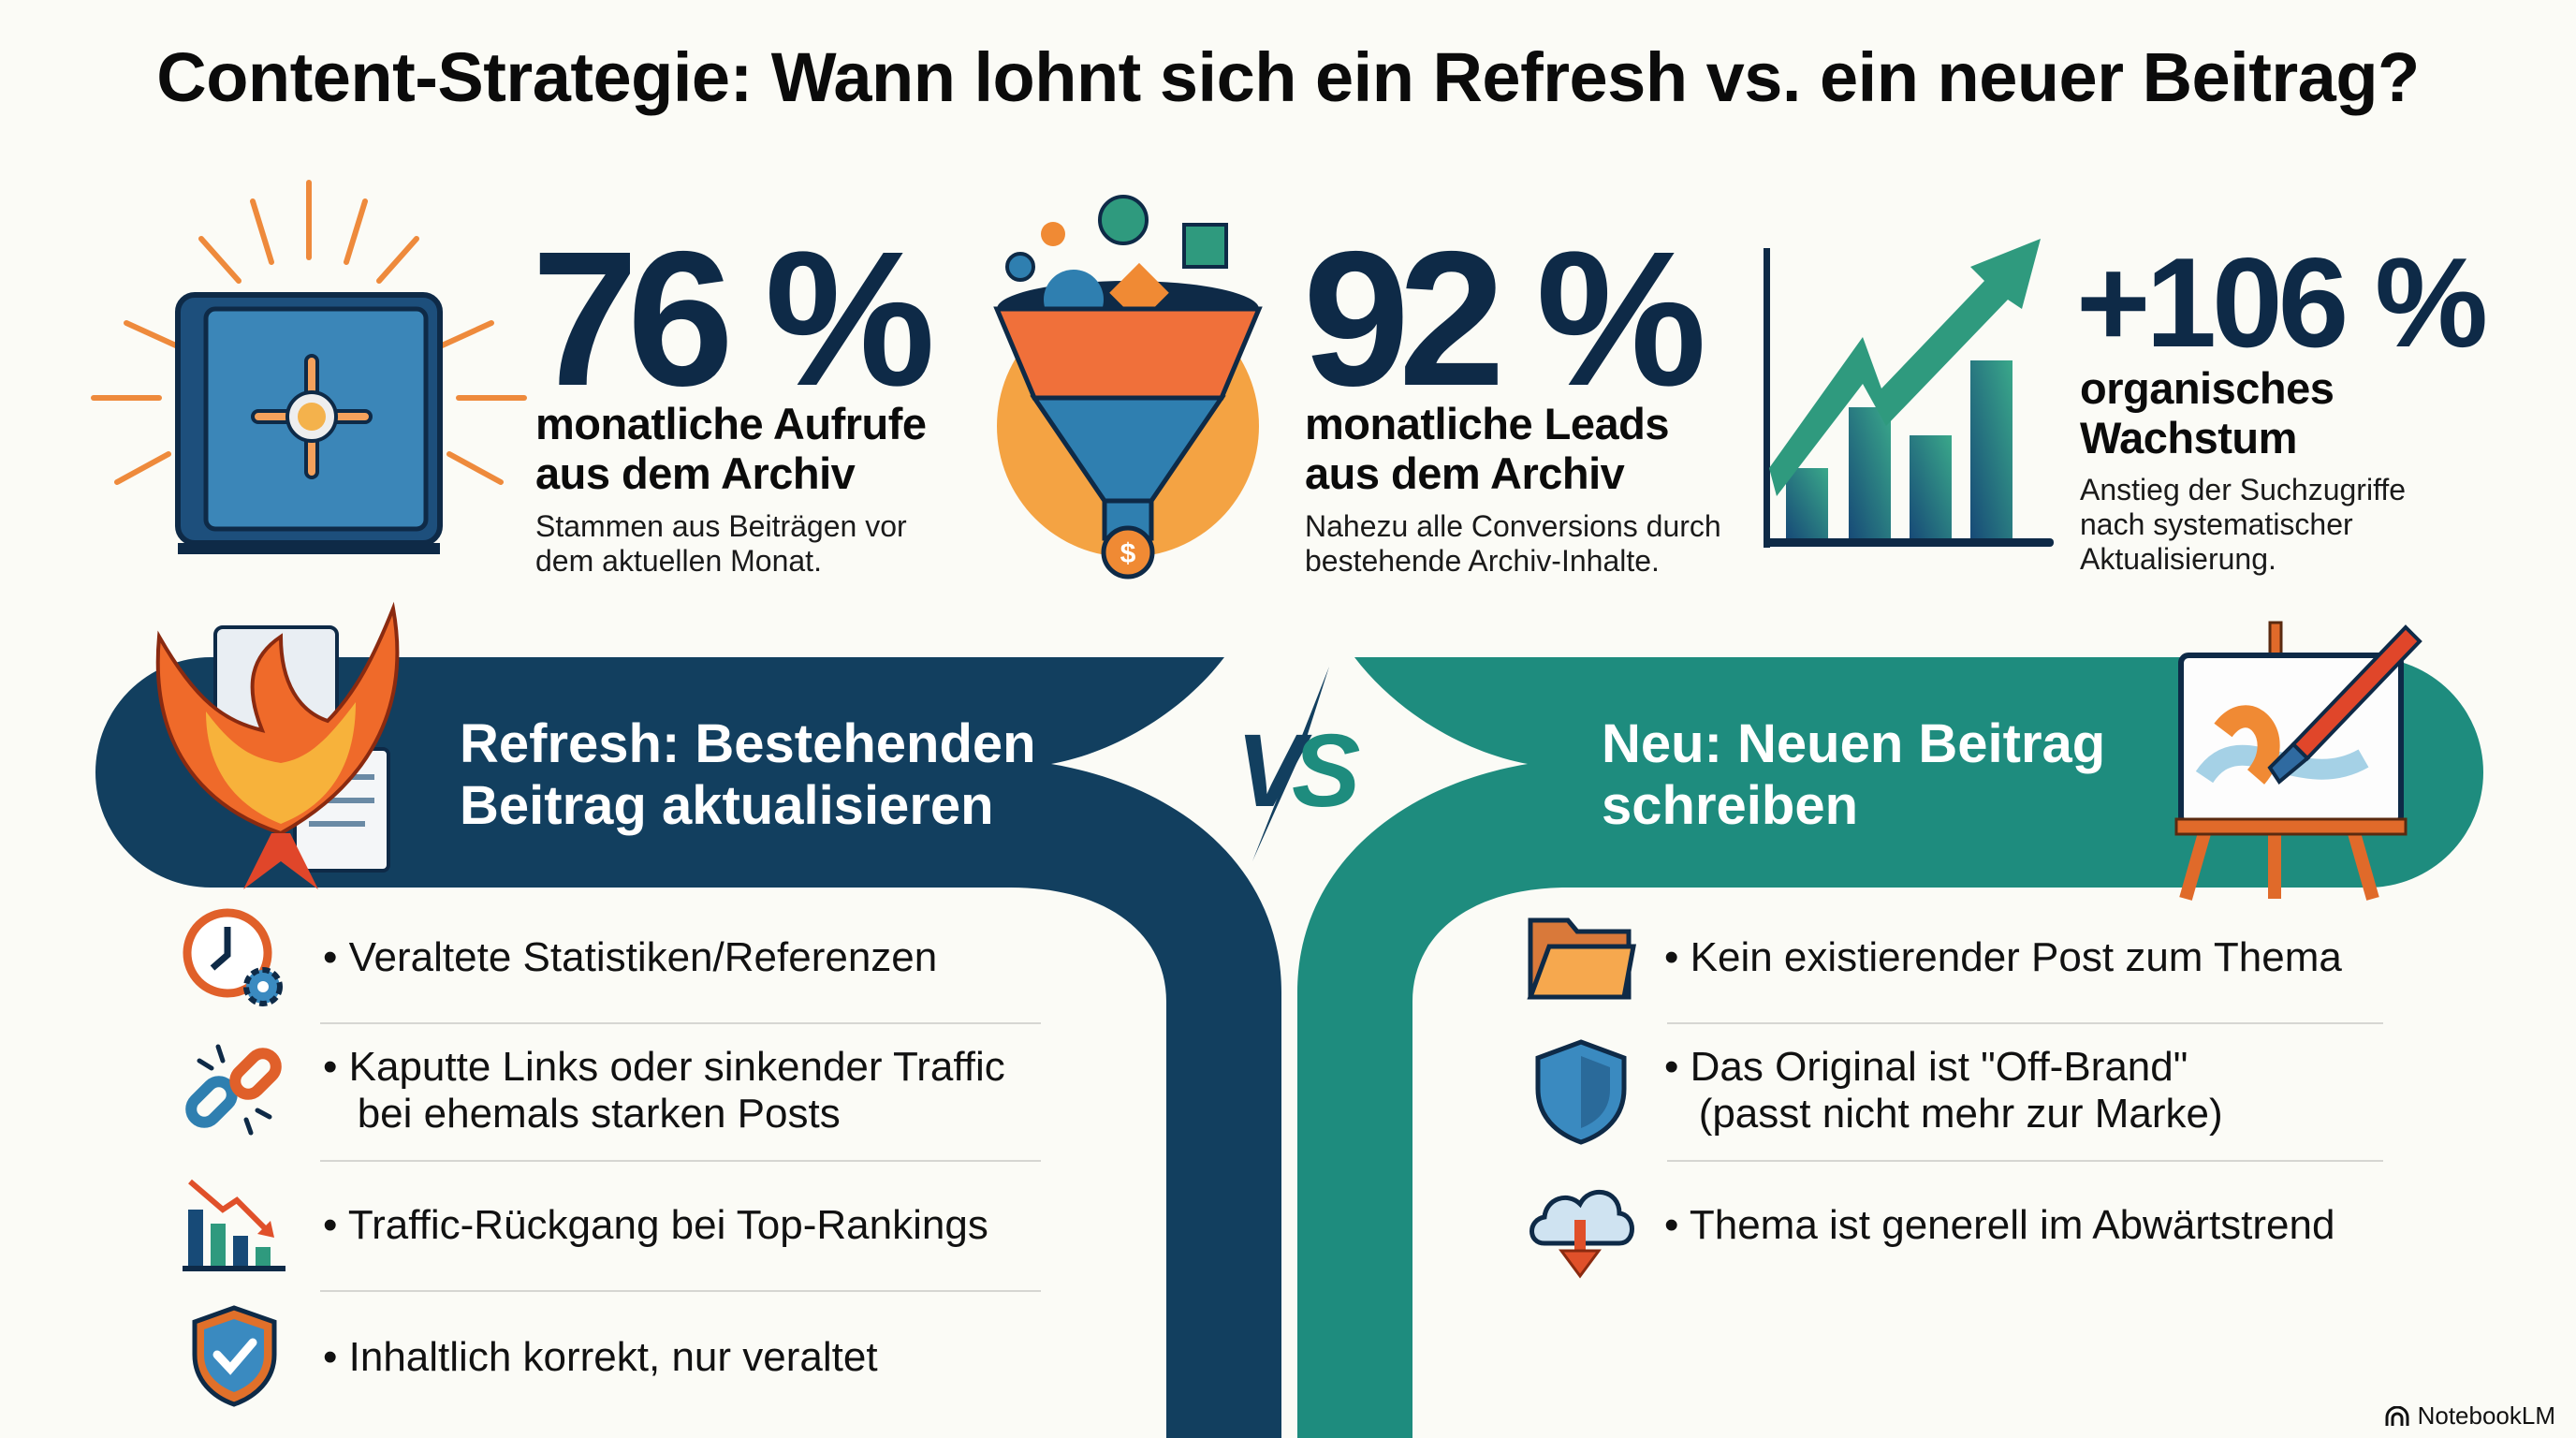  I want to click on refresh-criterion: • Inhaltlich korrekt, nur veraltet, so click(600, 1357).